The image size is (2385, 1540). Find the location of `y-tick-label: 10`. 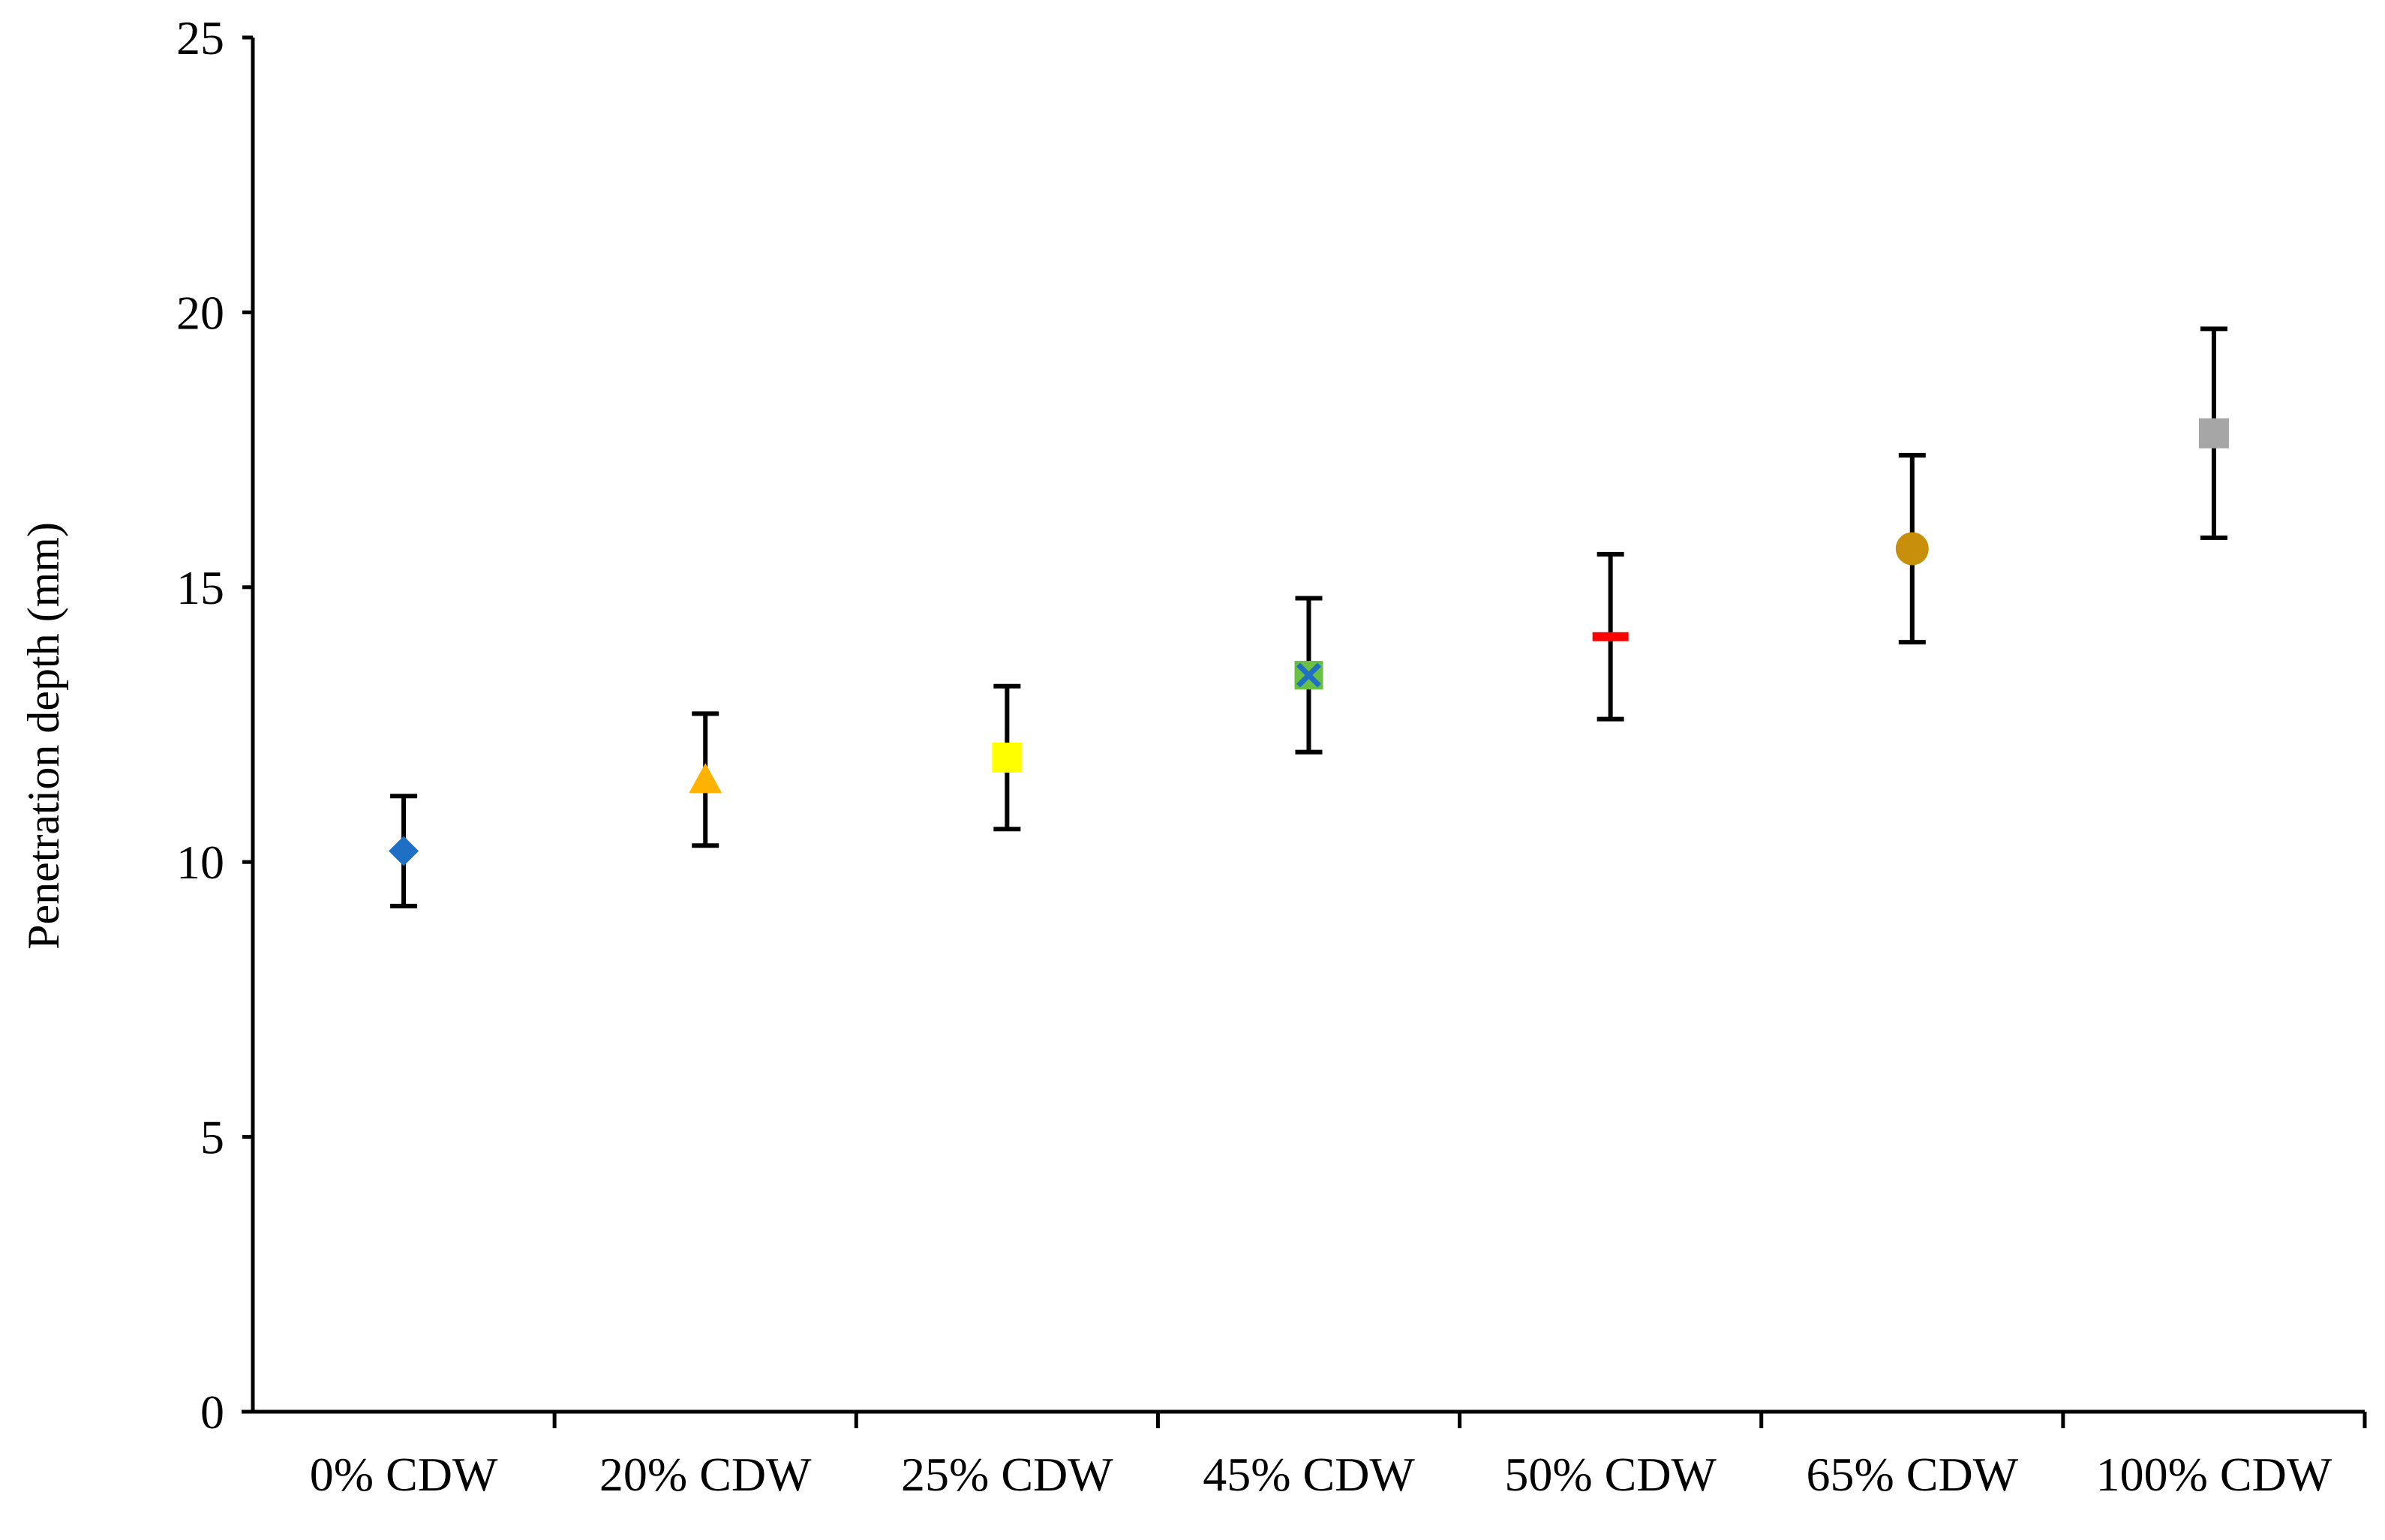

y-tick-label: 10 is located at coordinates (200, 862).